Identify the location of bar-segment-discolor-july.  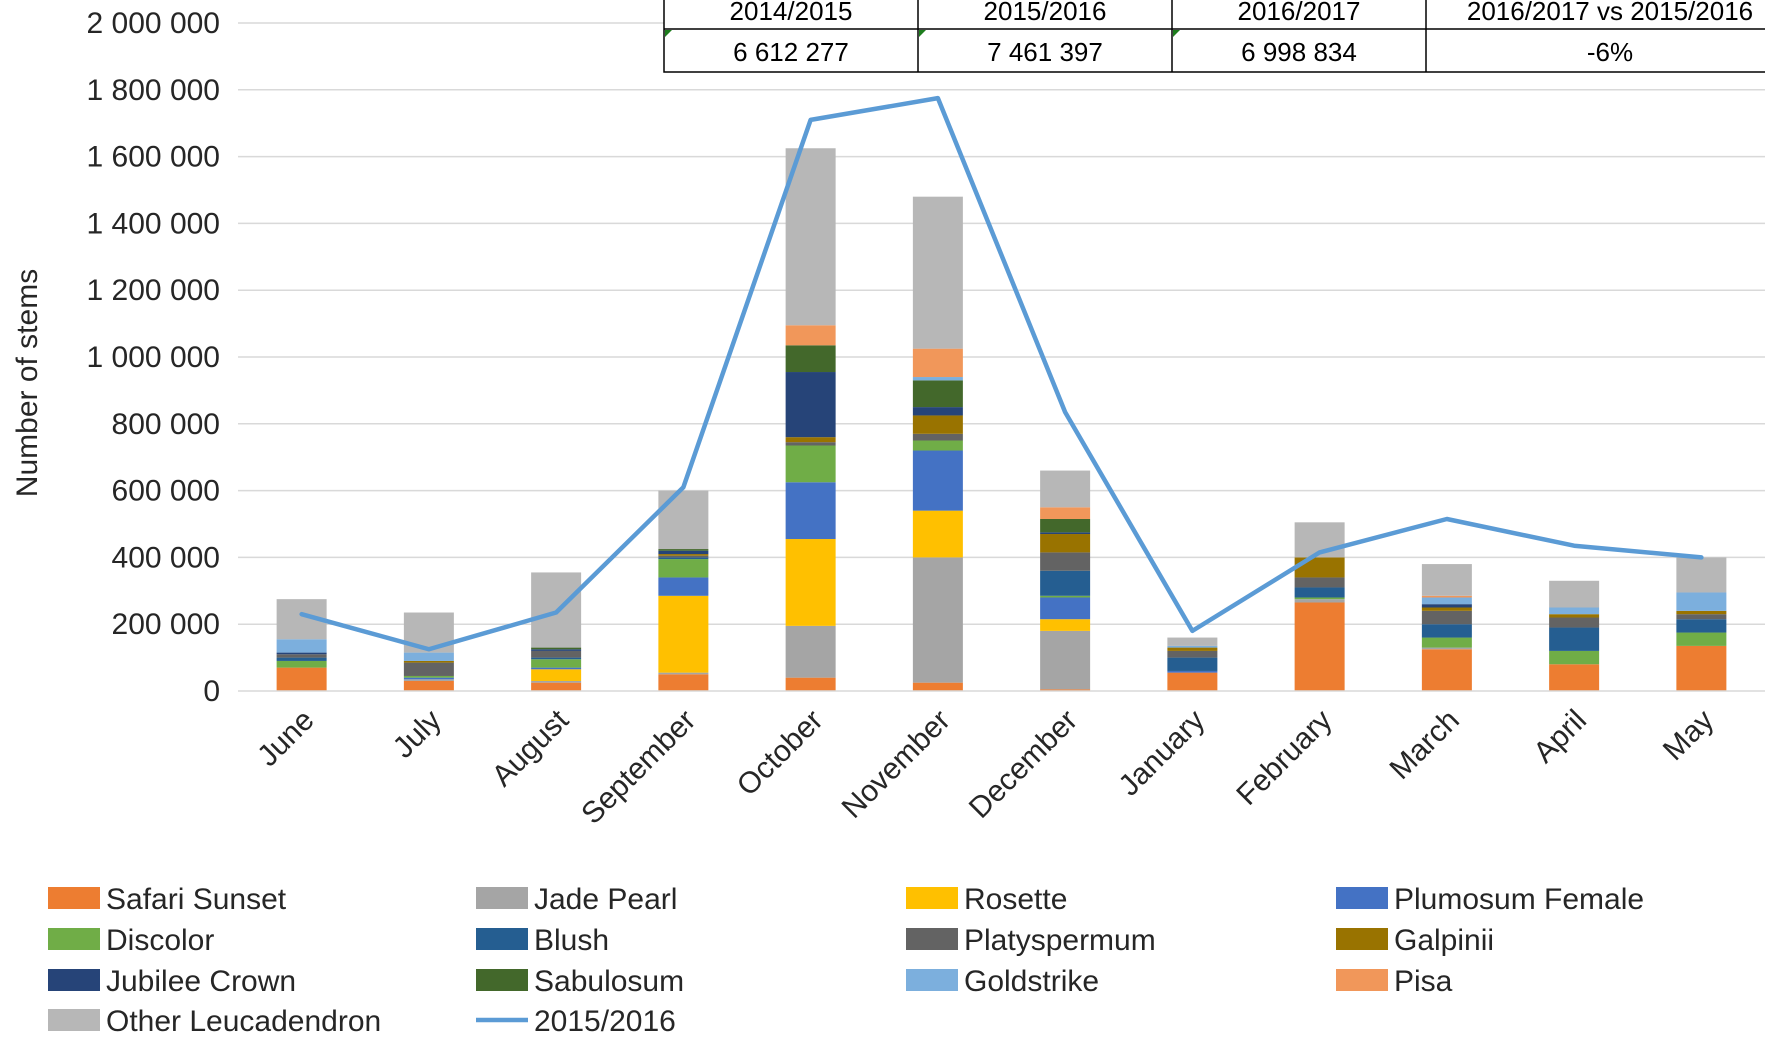
(428, 676).